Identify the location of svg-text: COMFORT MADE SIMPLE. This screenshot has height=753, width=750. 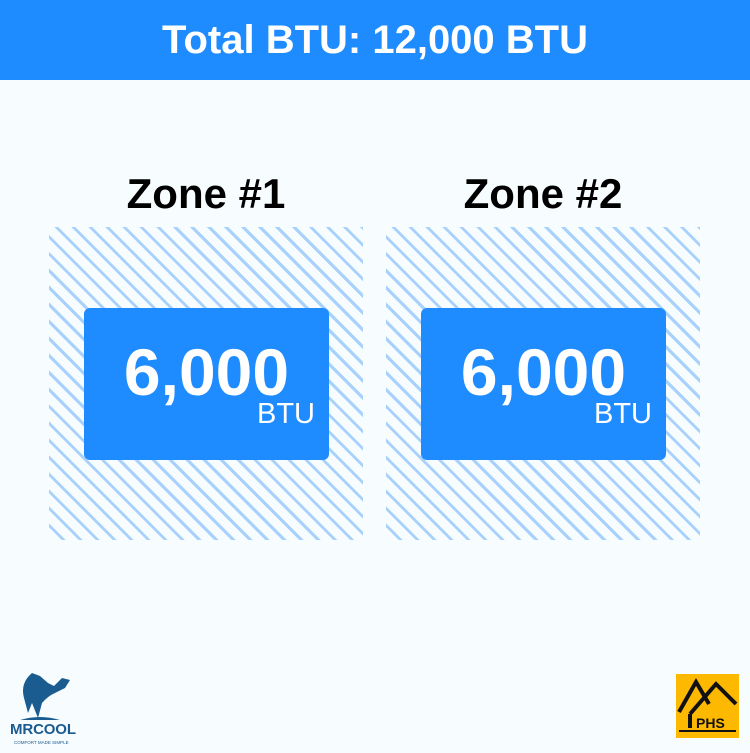
(41, 742).